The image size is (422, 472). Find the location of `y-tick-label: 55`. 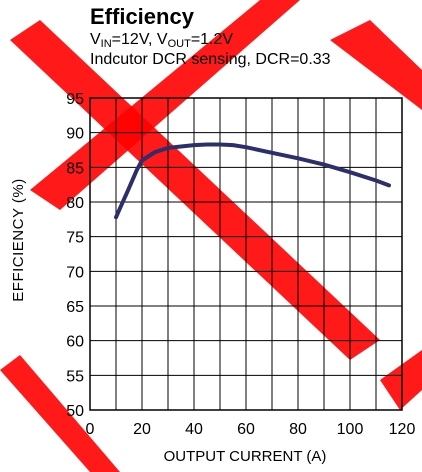

y-tick-label: 55 is located at coordinates (75, 376).